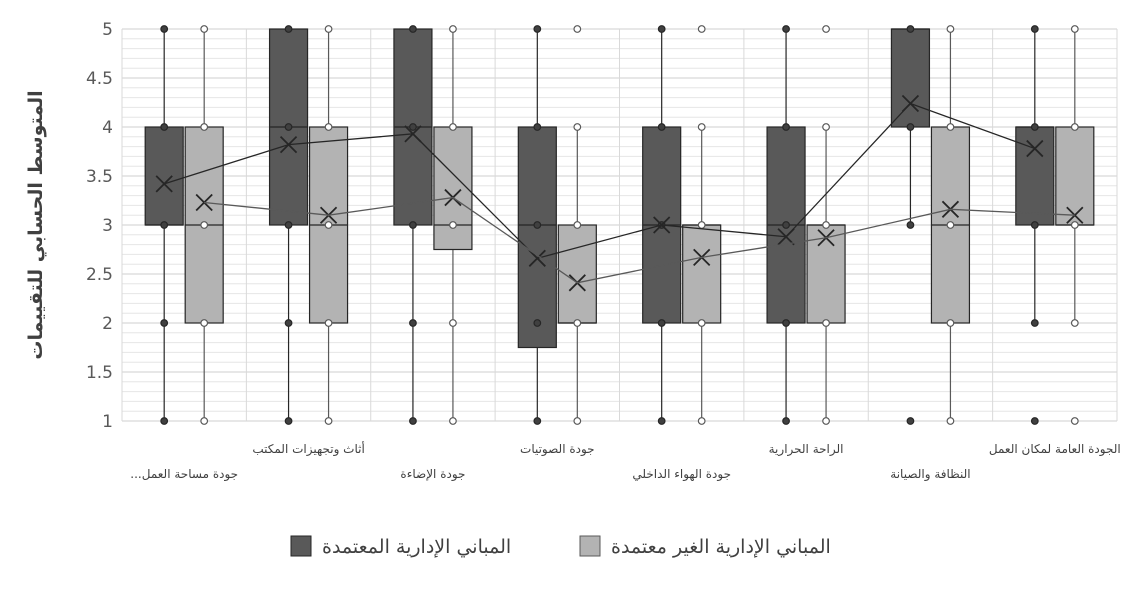 This screenshot has height=591, width=1147. Describe the element at coordinates (99, 226) in the screenshot. I see `y-axis-ticks: 1 1.5 2 2.5 3 3.5 4 4.5 5` at that location.